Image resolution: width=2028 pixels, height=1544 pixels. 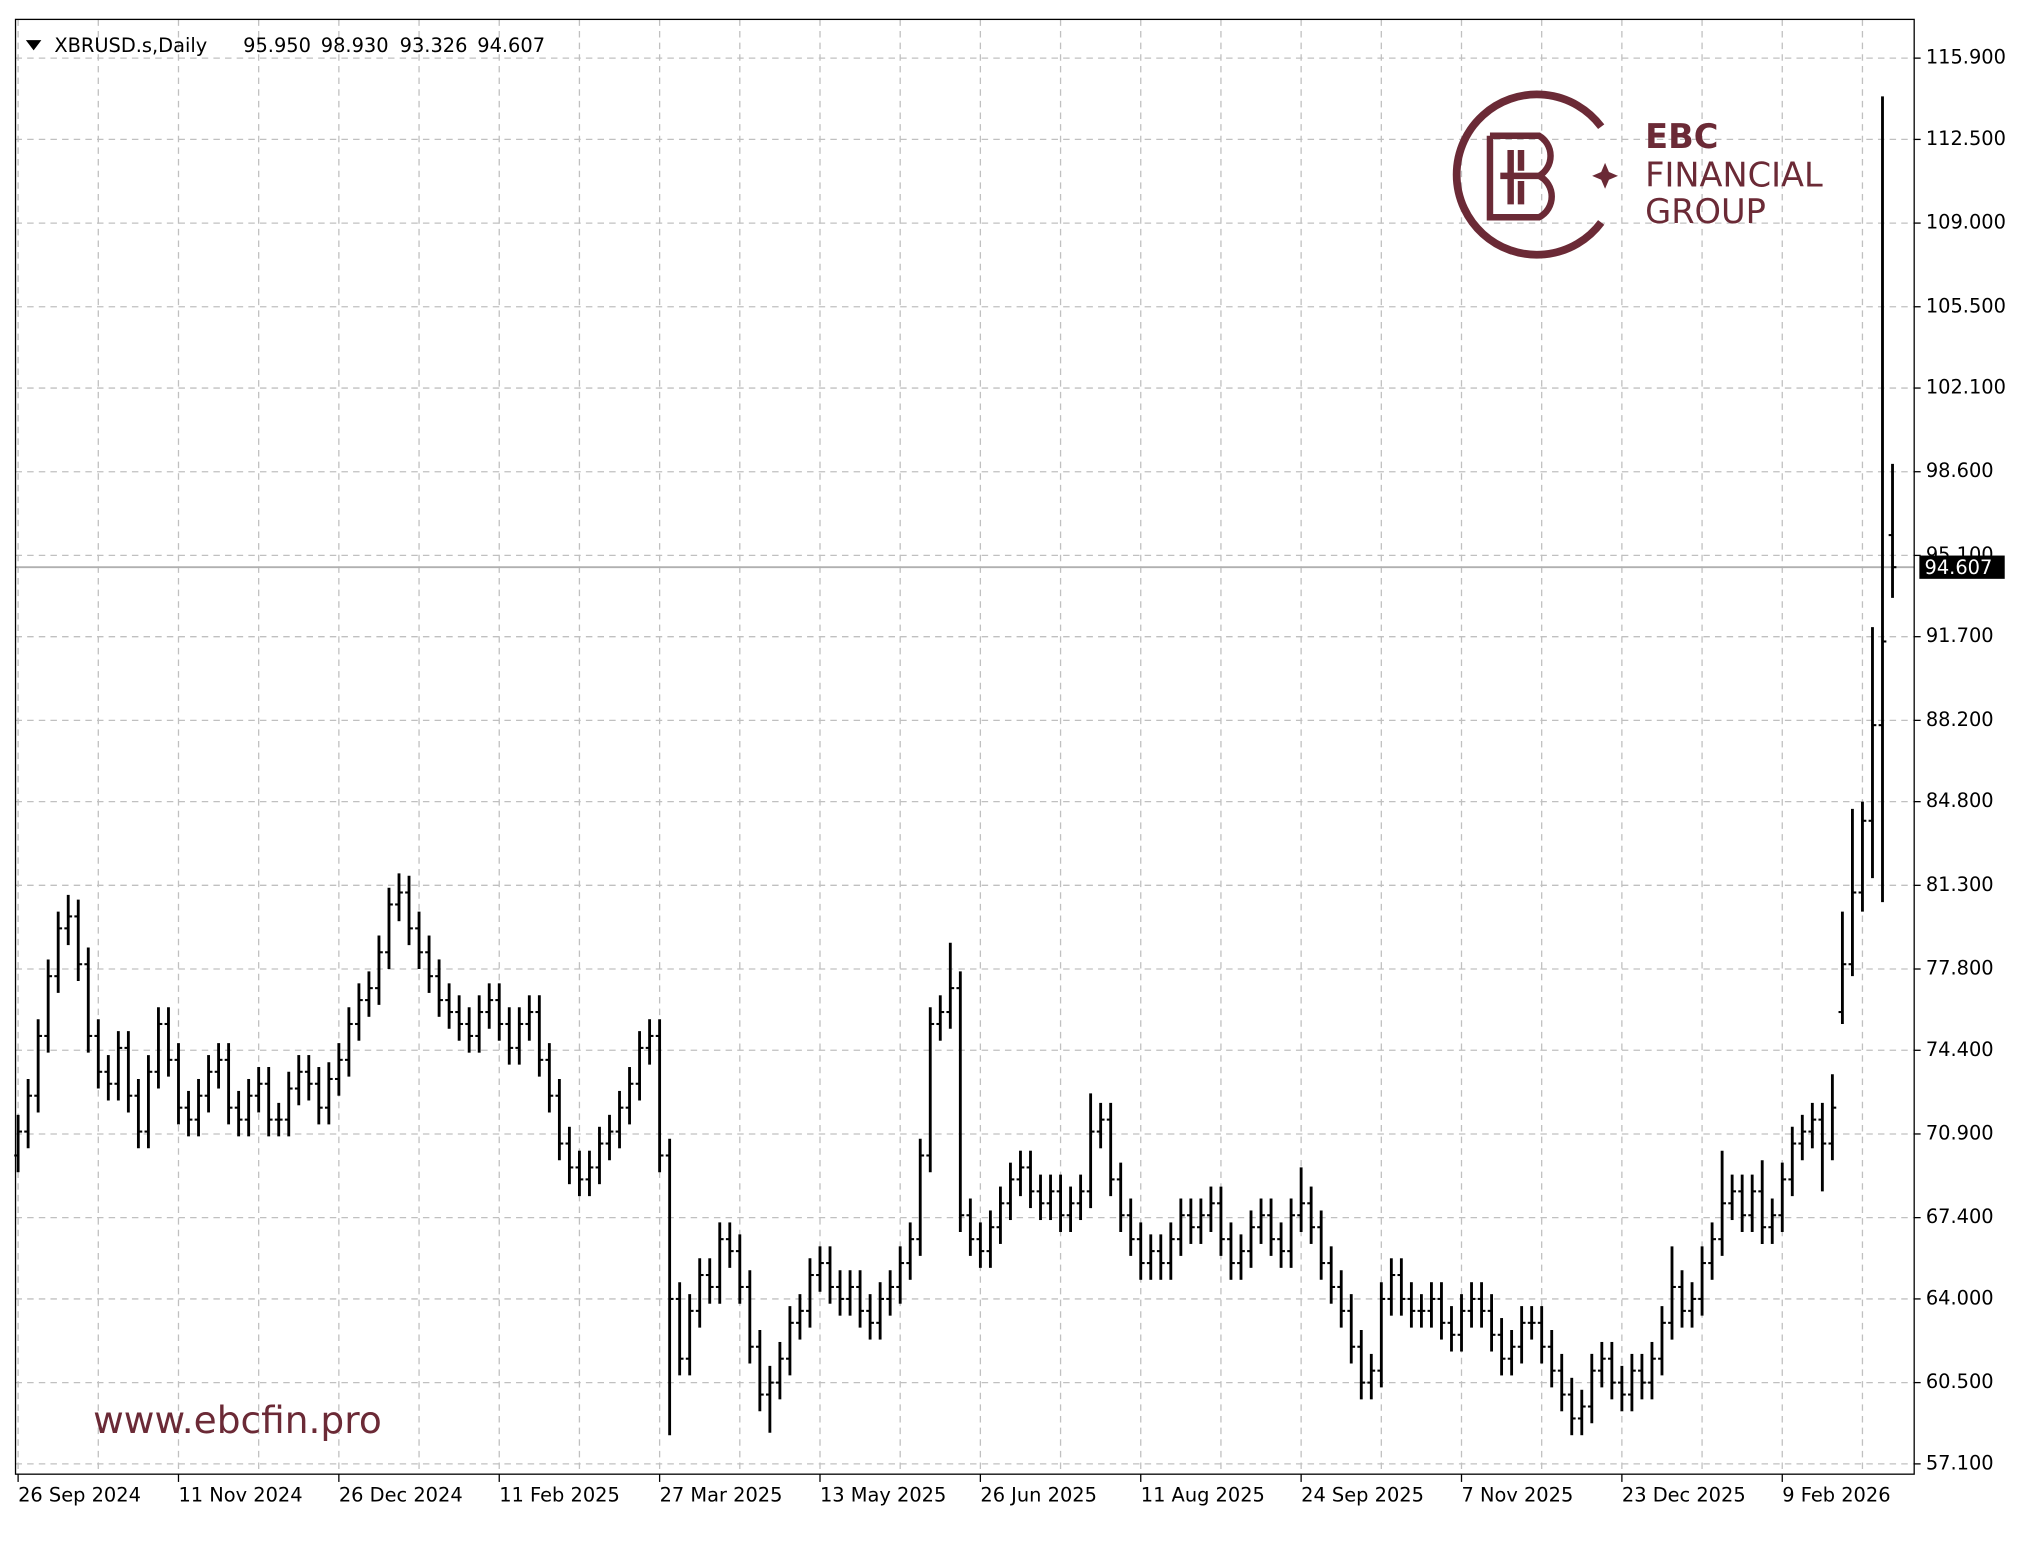 I want to click on x-tick-label: 7 Nov 2025, so click(x=1518, y=1495).